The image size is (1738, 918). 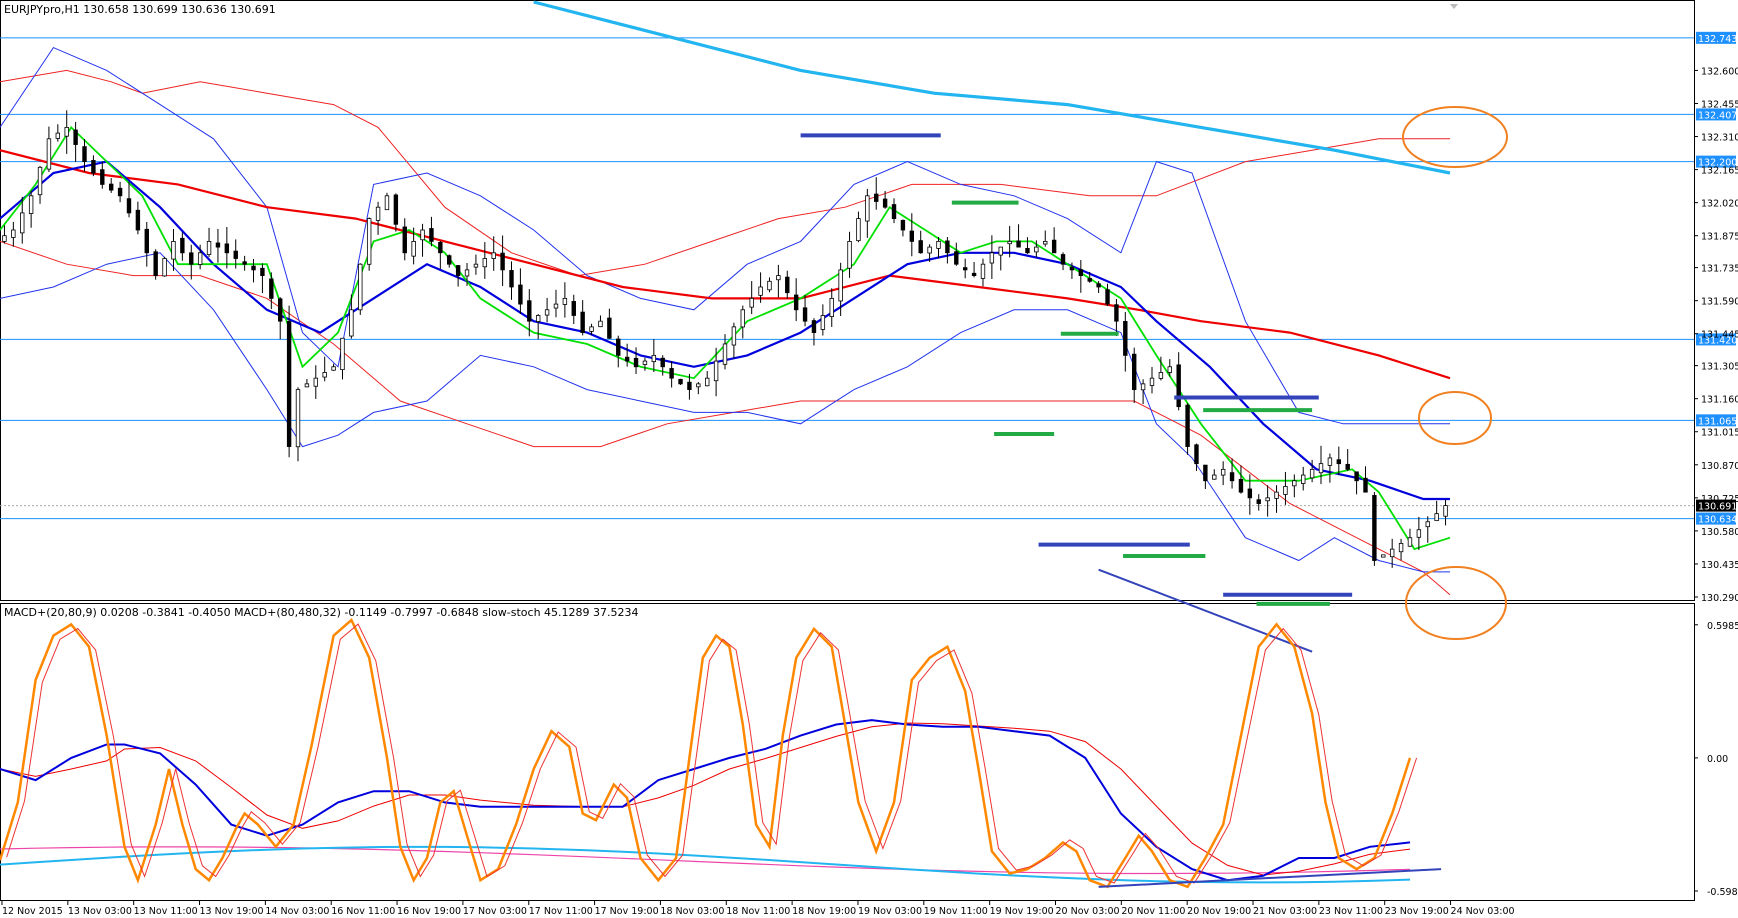 I want to click on price-tick-label: 131.445, so click(x=1719, y=335).